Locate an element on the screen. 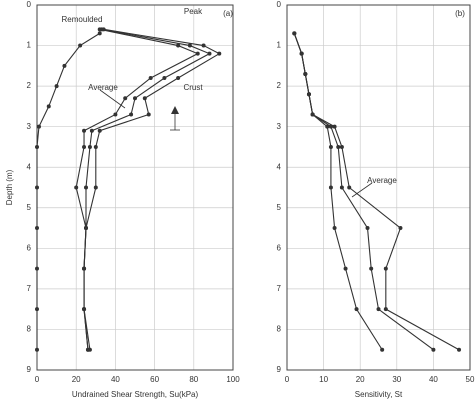  x-tick-label: 50 is located at coordinates (470, 379).